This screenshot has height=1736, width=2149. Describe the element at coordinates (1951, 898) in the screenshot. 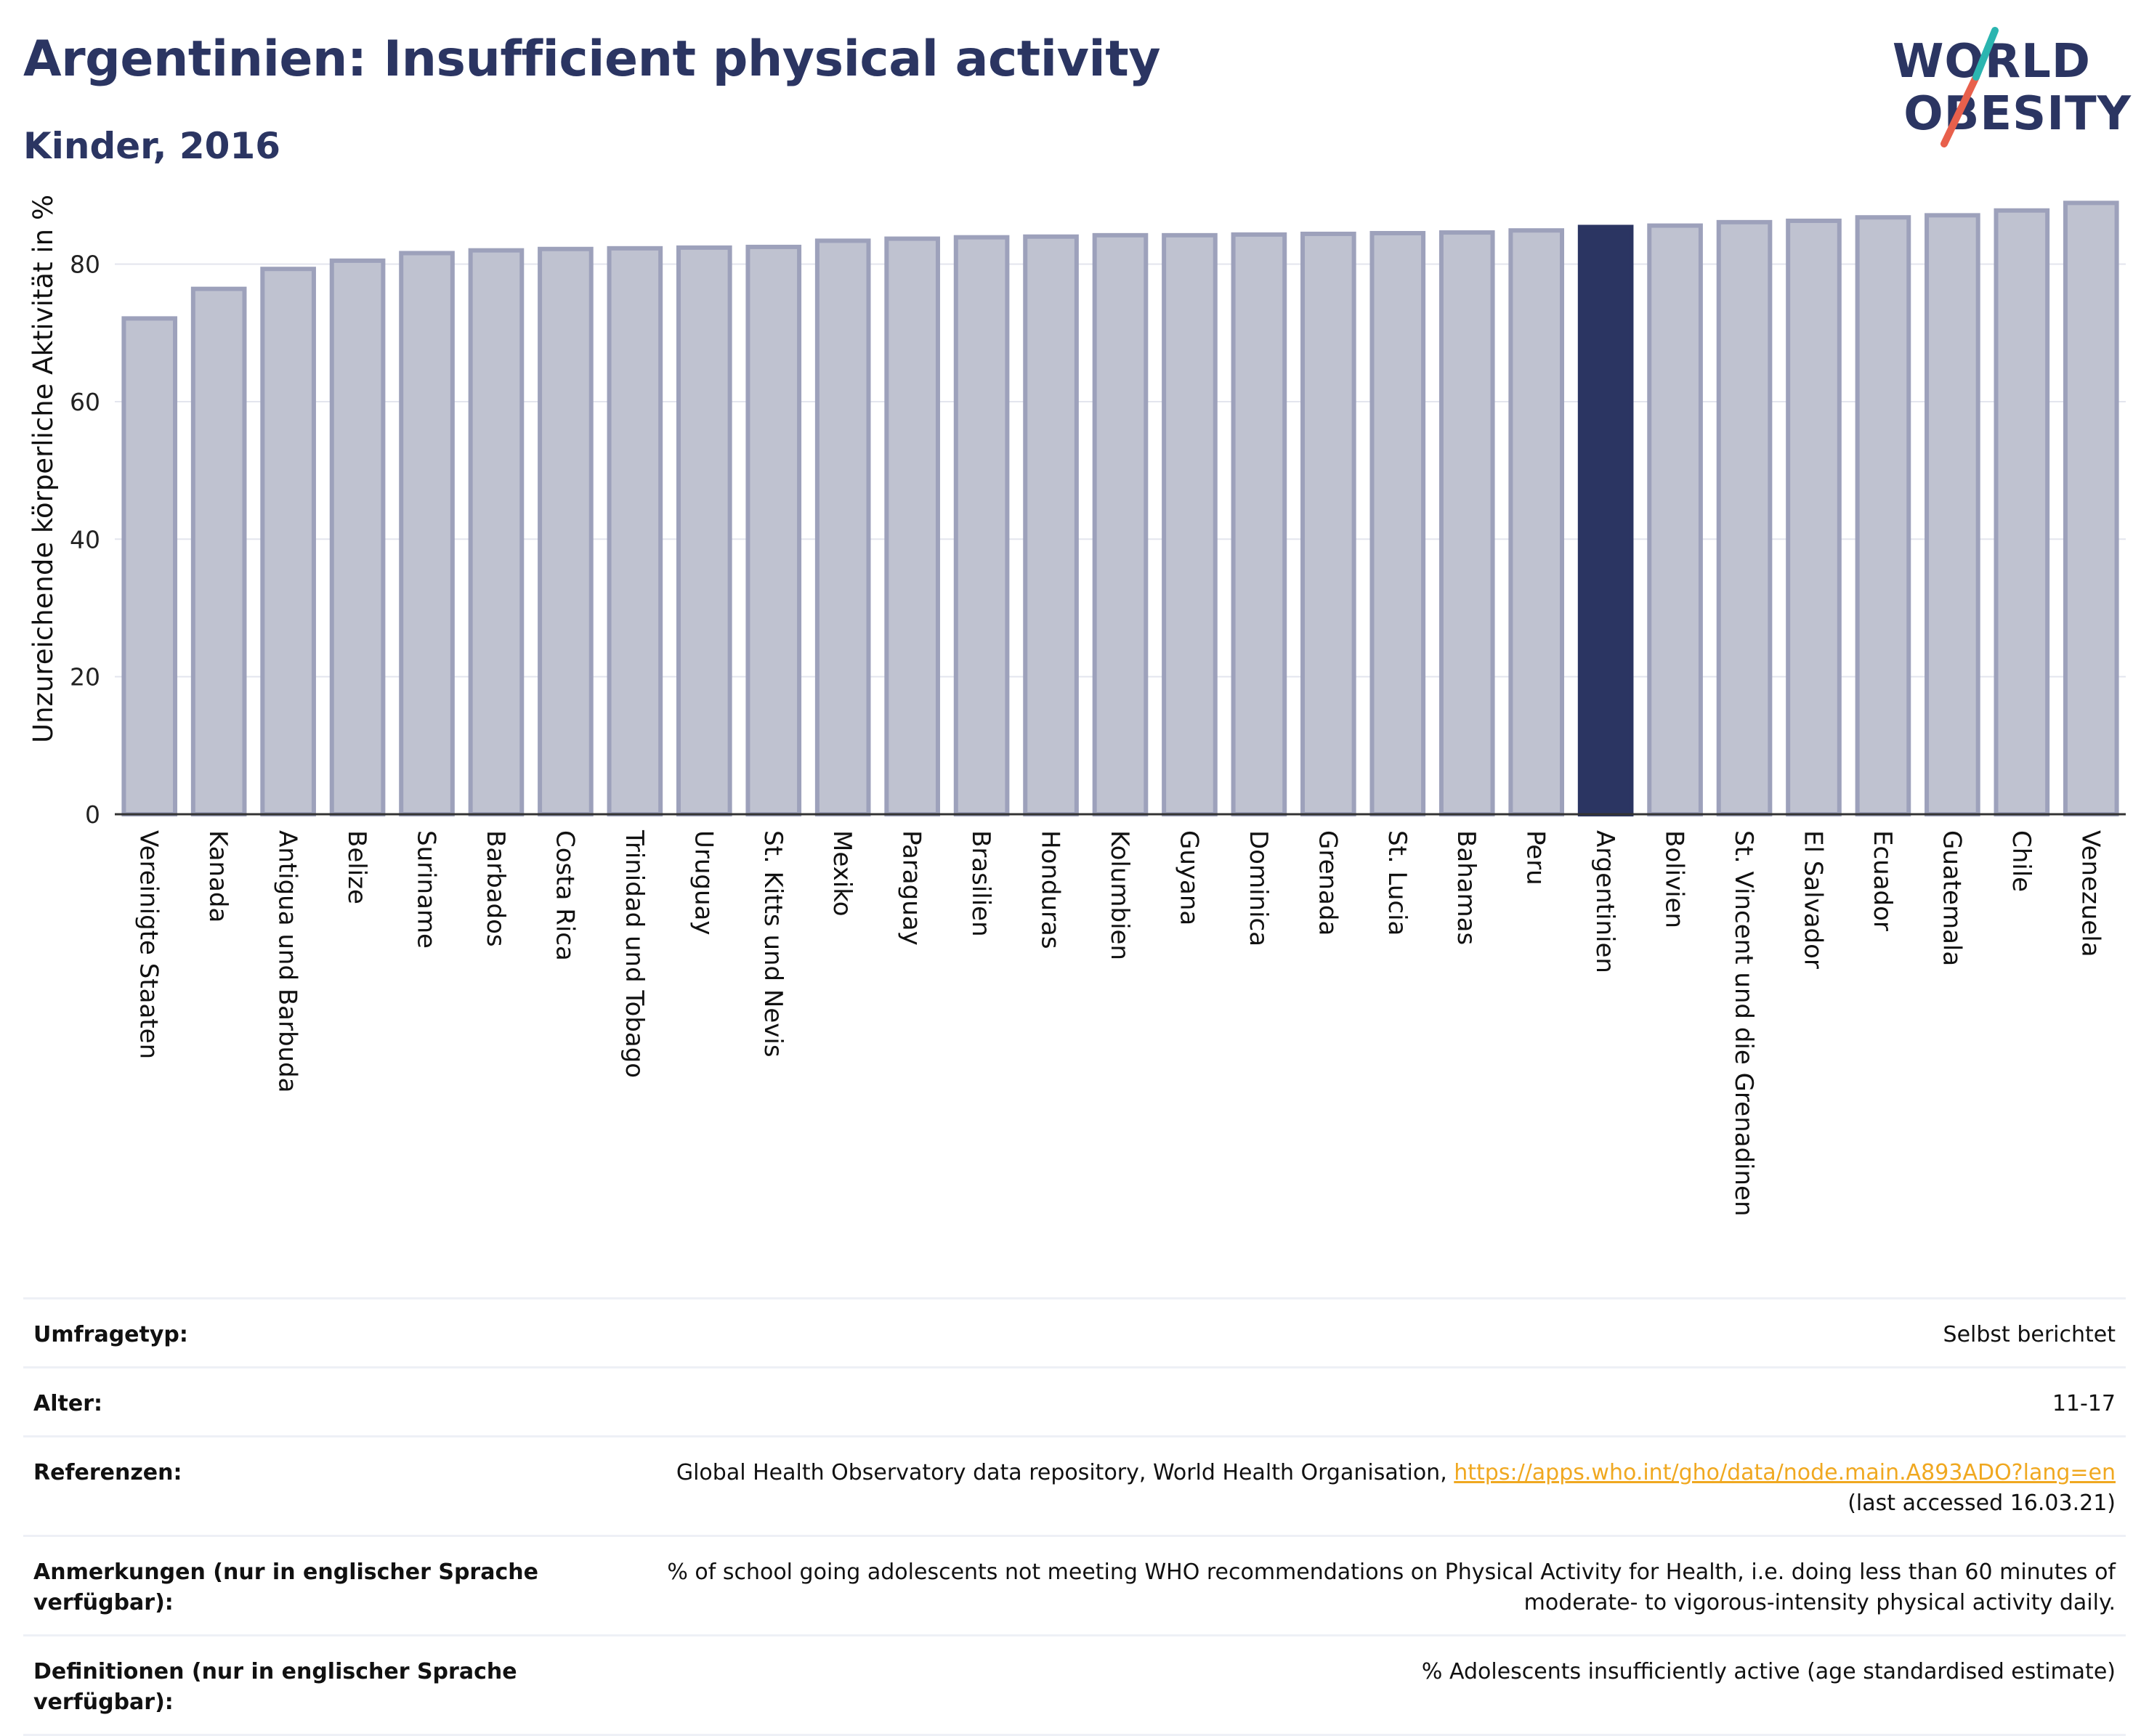

I see `x-tick-label: Guatemala` at that location.